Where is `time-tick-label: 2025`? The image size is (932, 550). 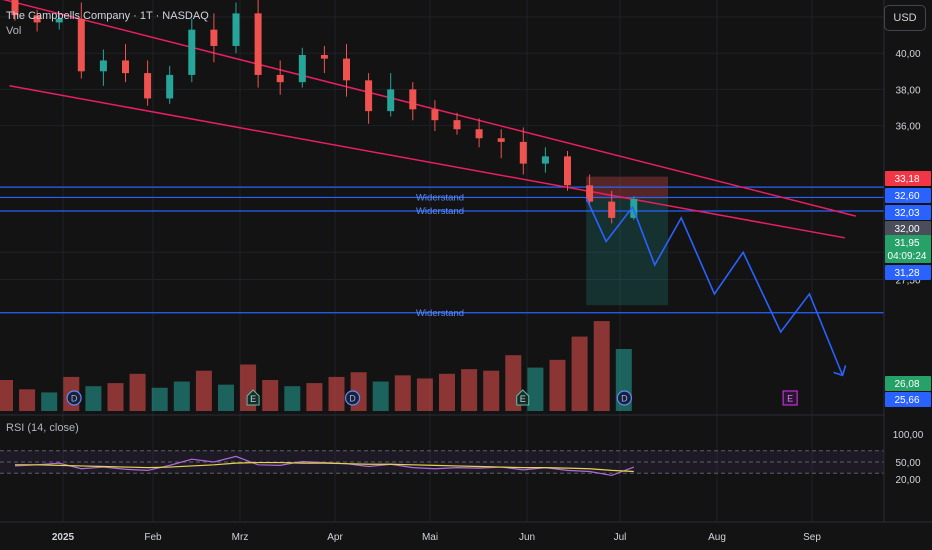
time-tick-label: 2025 is located at coordinates (63, 537).